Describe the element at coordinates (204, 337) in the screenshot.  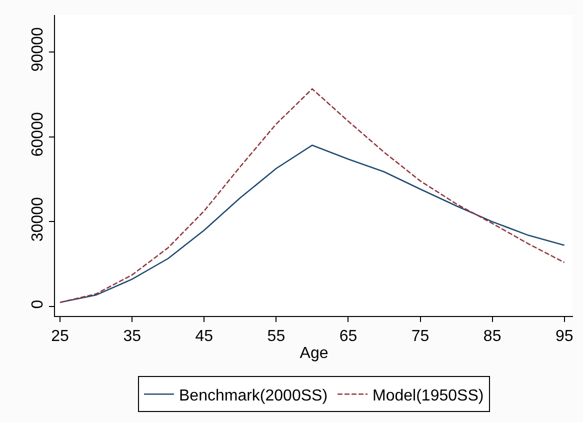
I see `x-tick-label: 45` at that location.